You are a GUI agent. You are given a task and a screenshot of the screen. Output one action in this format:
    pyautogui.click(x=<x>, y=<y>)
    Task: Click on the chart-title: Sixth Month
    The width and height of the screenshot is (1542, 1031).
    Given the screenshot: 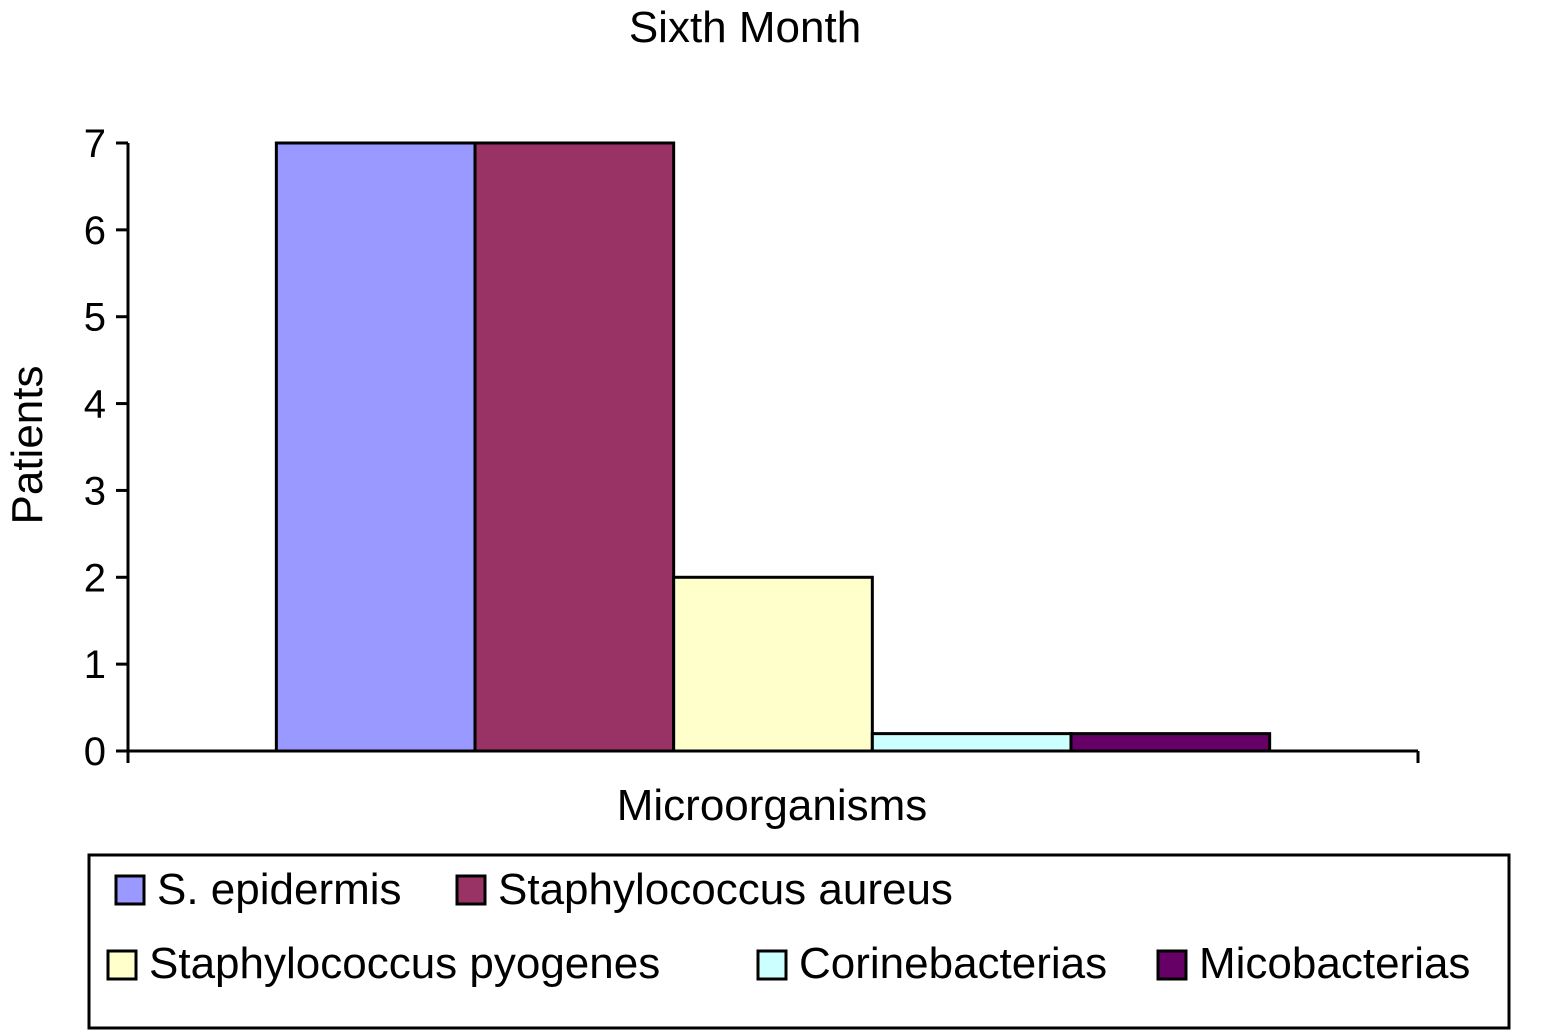 What is the action you would take?
    pyautogui.click(x=745, y=27)
    